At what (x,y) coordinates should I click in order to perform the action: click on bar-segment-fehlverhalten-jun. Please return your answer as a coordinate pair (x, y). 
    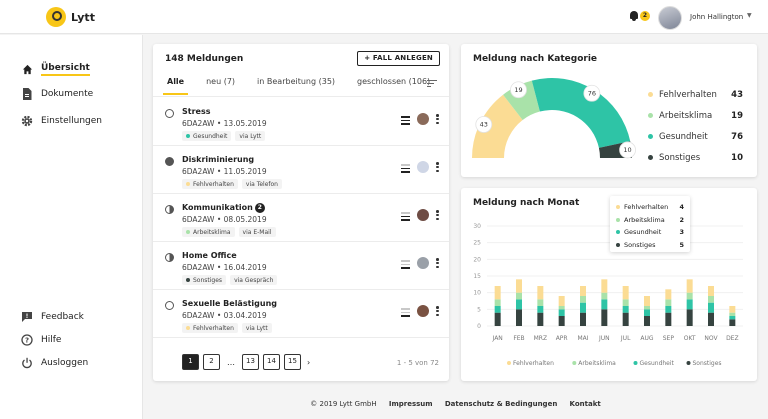
    Looking at the image, I should click on (604, 286).